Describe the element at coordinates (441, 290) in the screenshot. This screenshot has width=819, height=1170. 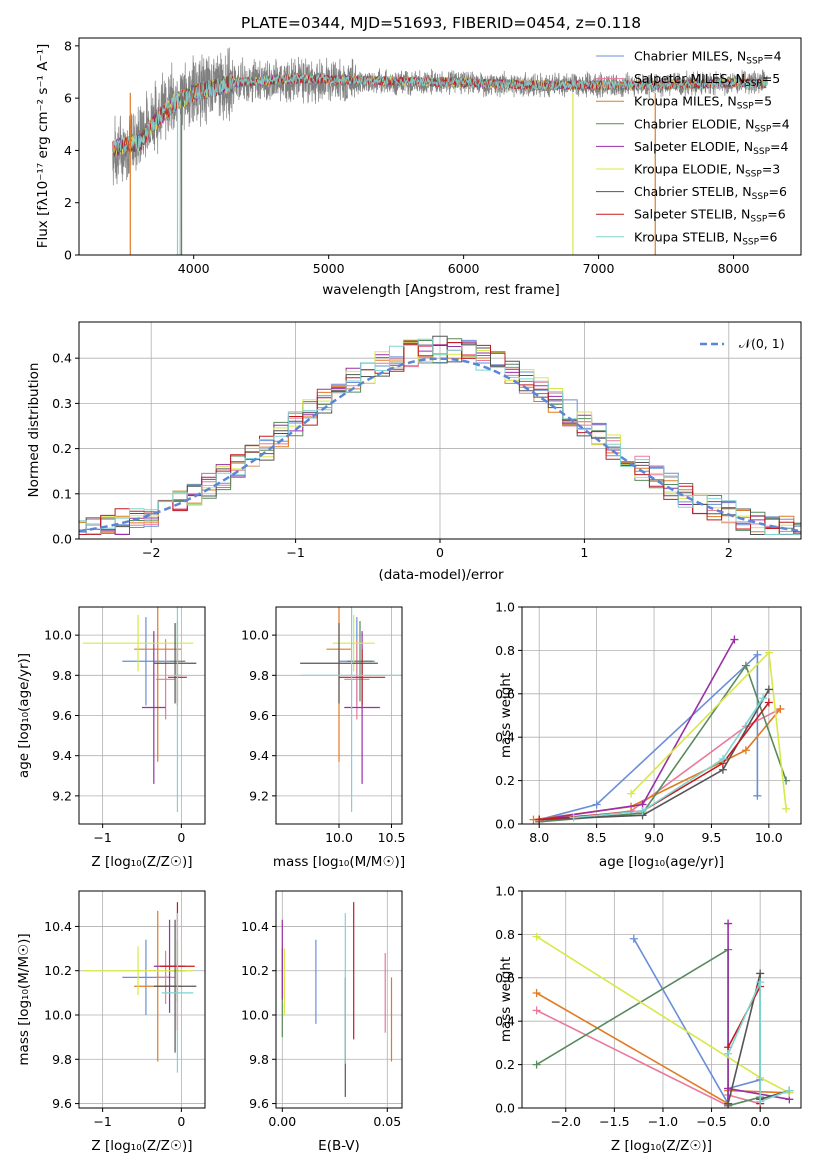
I see `spectrum-xlabel: wavelength [Angstrom, rest frame]` at that location.